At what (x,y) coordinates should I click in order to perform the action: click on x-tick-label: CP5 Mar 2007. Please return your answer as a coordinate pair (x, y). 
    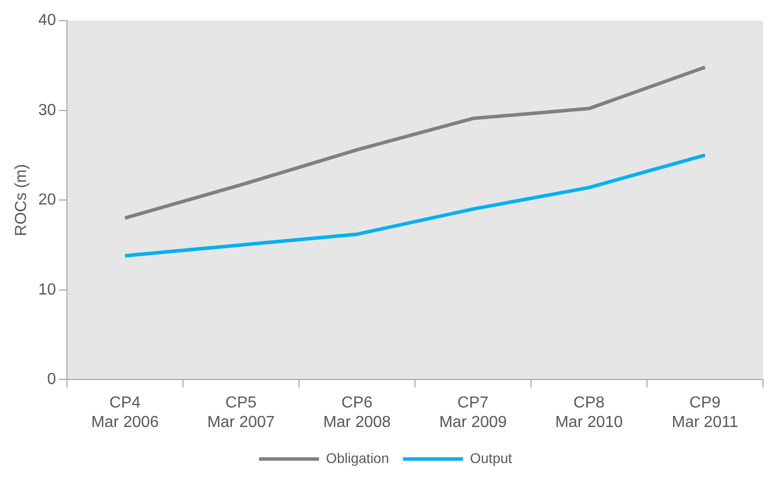
    Looking at the image, I should click on (241, 412).